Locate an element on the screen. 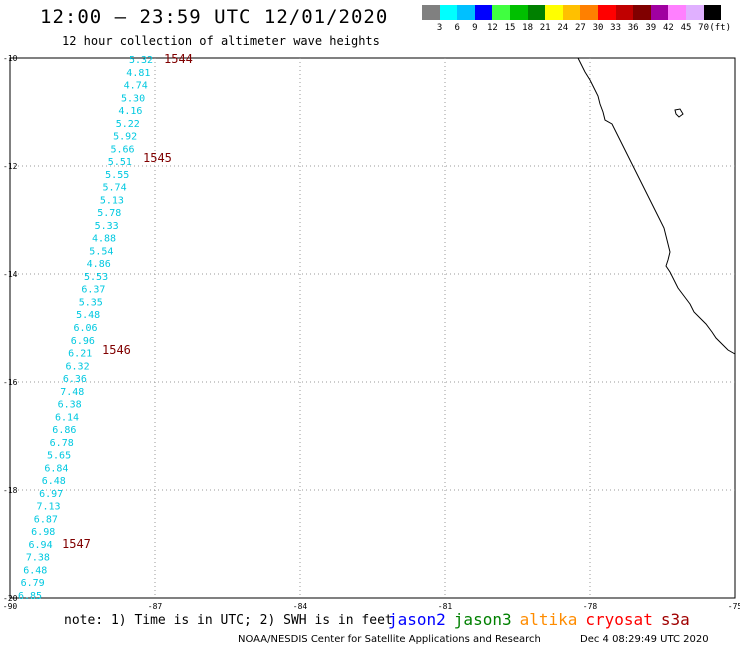  color-scale-label: 36 is located at coordinates (633, 28).